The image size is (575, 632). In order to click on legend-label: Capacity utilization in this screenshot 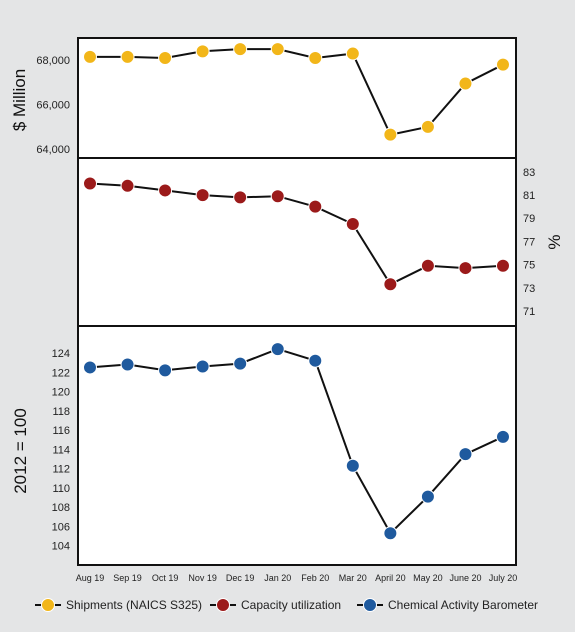, I will do `click(291, 605)`.